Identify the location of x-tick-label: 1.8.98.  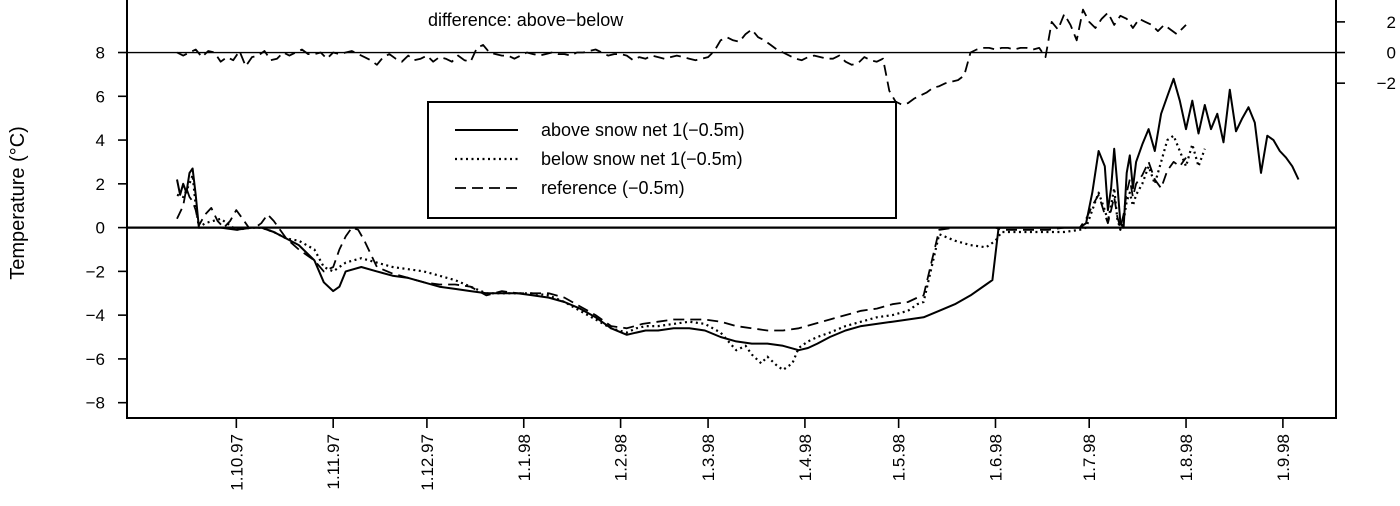
(1186, 457).